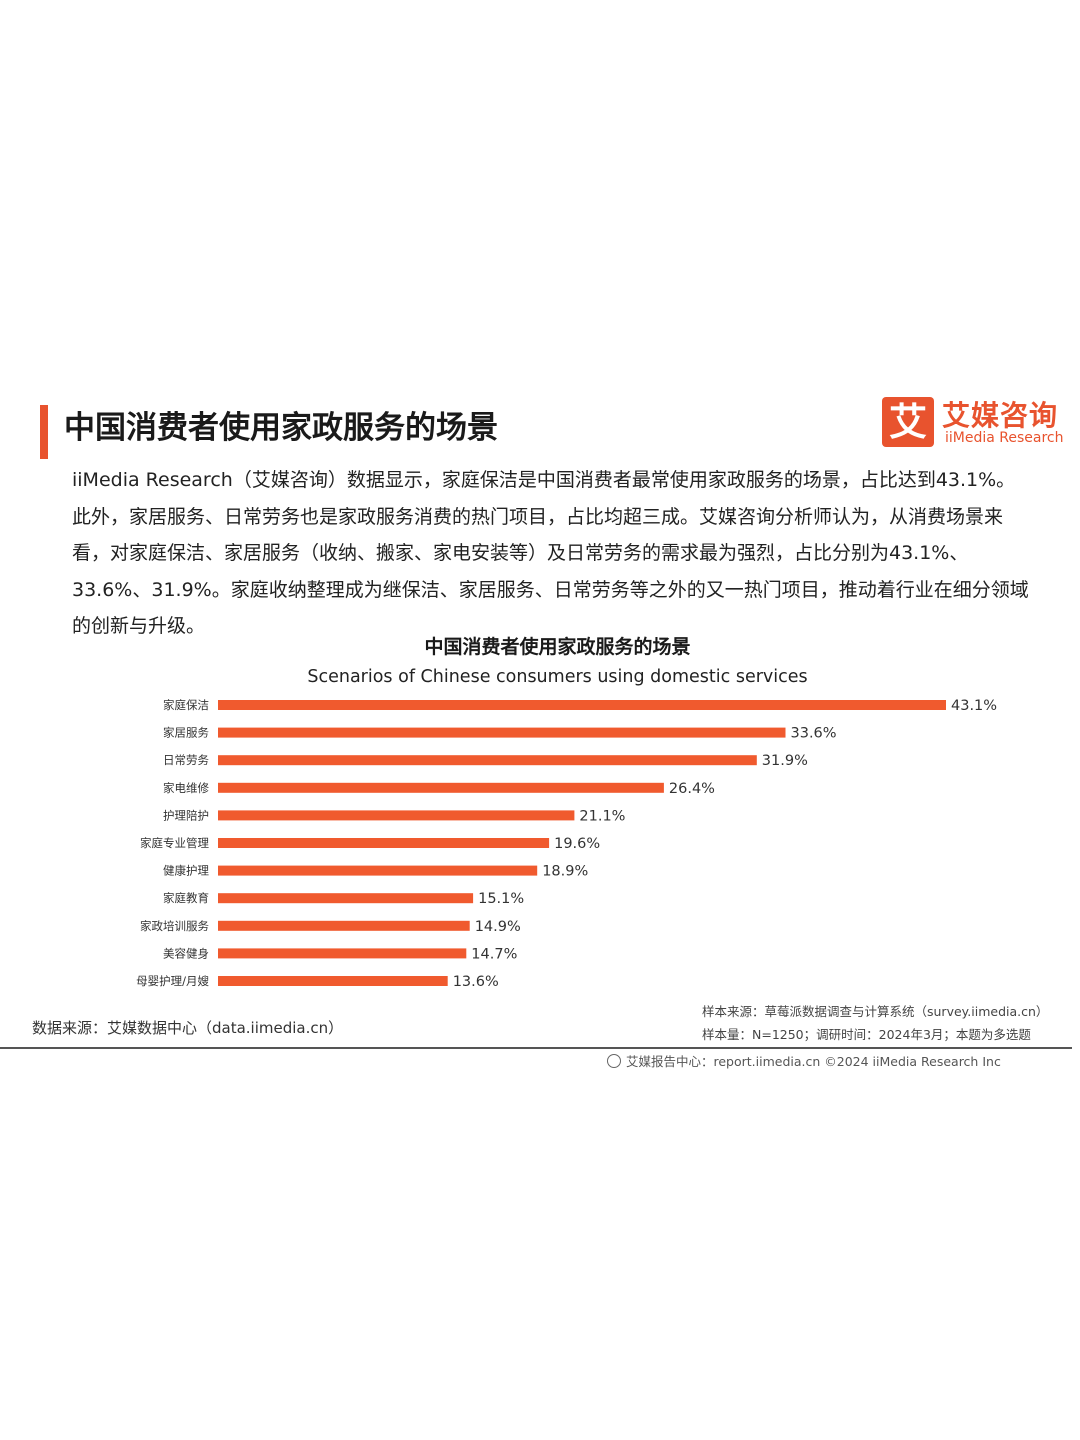 The image size is (1080, 1440). What do you see at coordinates (785, 761) in the screenshot?
I see `value-label: 31.9%` at bounding box center [785, 761].